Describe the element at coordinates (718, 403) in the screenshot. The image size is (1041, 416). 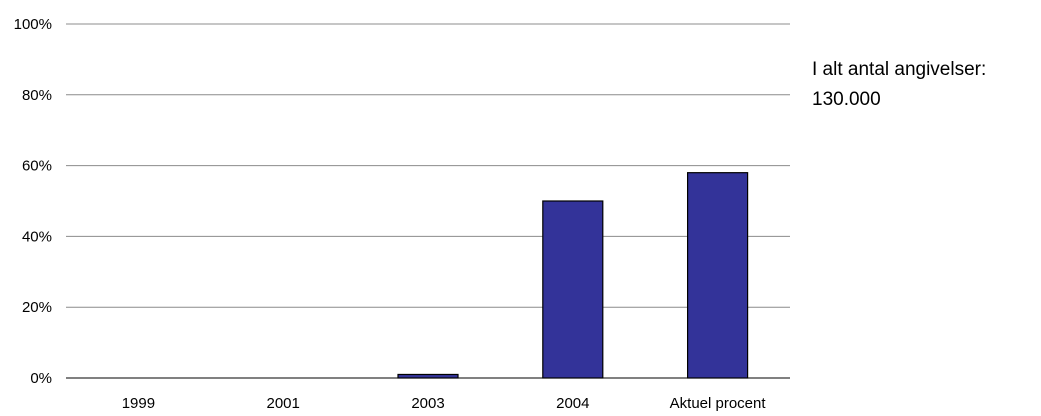
I see `x-tick-label: Aktuel procent` at that location.